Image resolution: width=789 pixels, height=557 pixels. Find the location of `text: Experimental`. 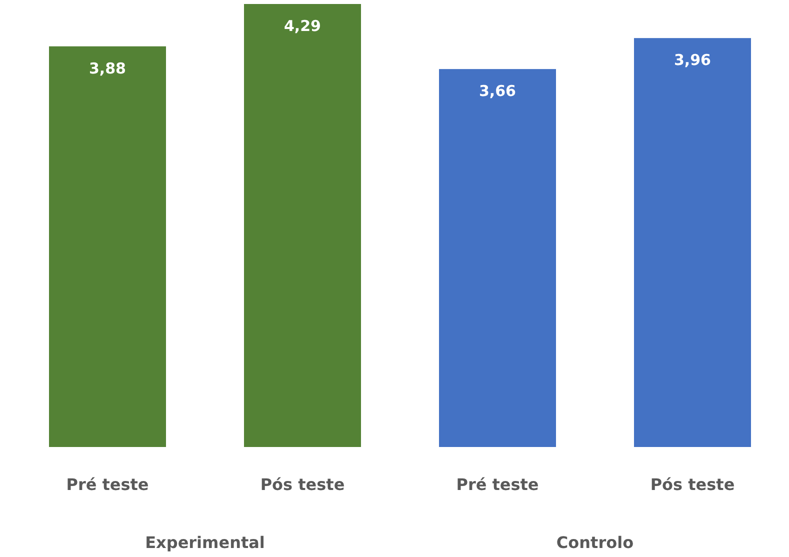

text: Experimental is located at coordinates (205, 542).